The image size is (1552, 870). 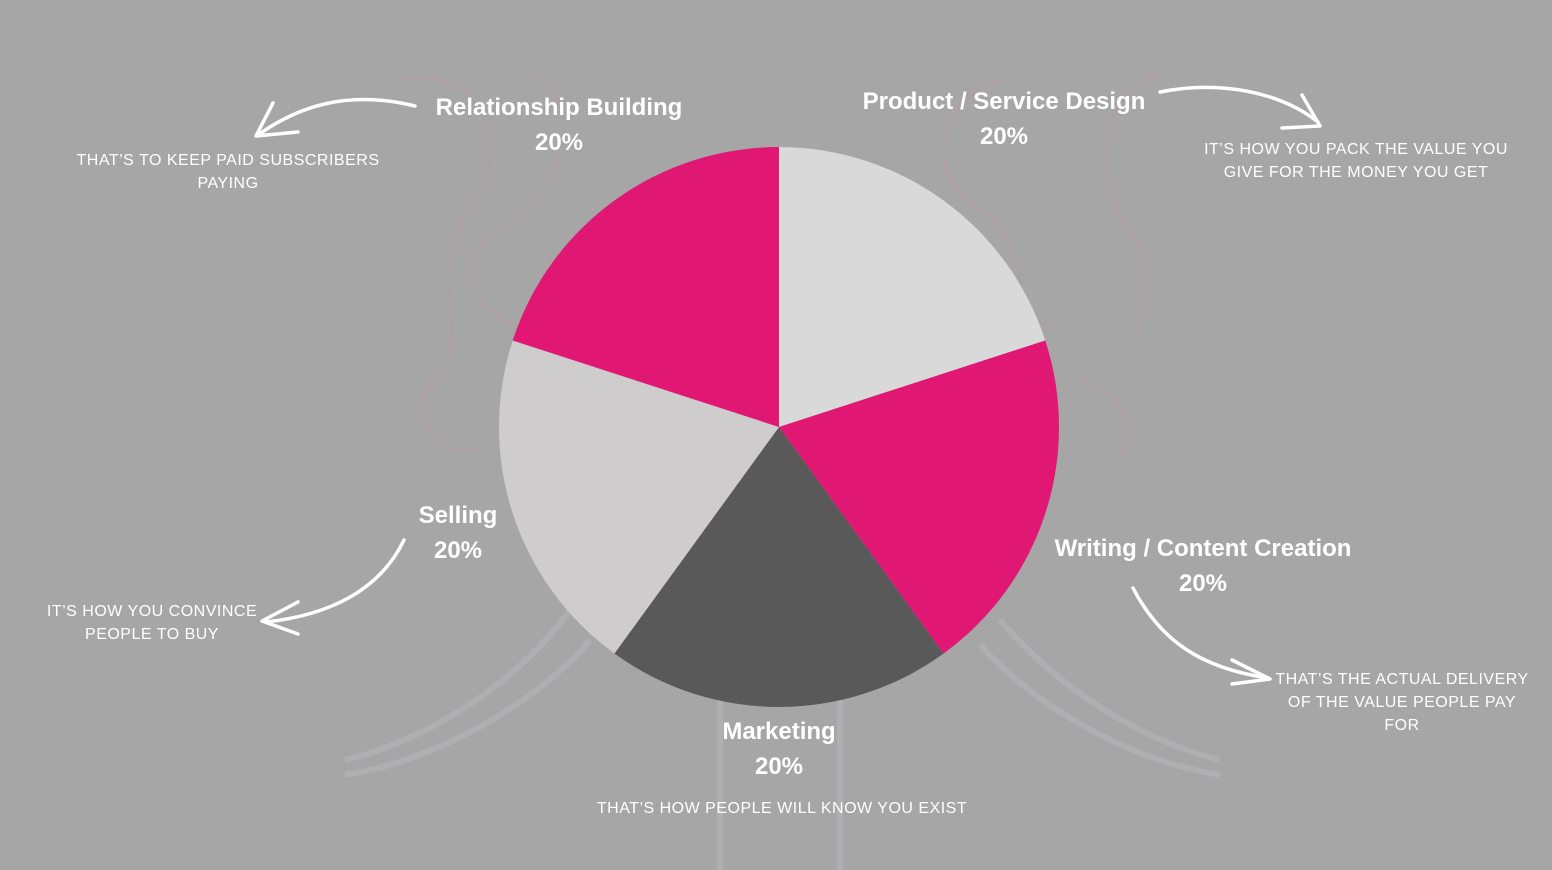 I want to click on slice-name: Marketing, so click(x=779, y=731).